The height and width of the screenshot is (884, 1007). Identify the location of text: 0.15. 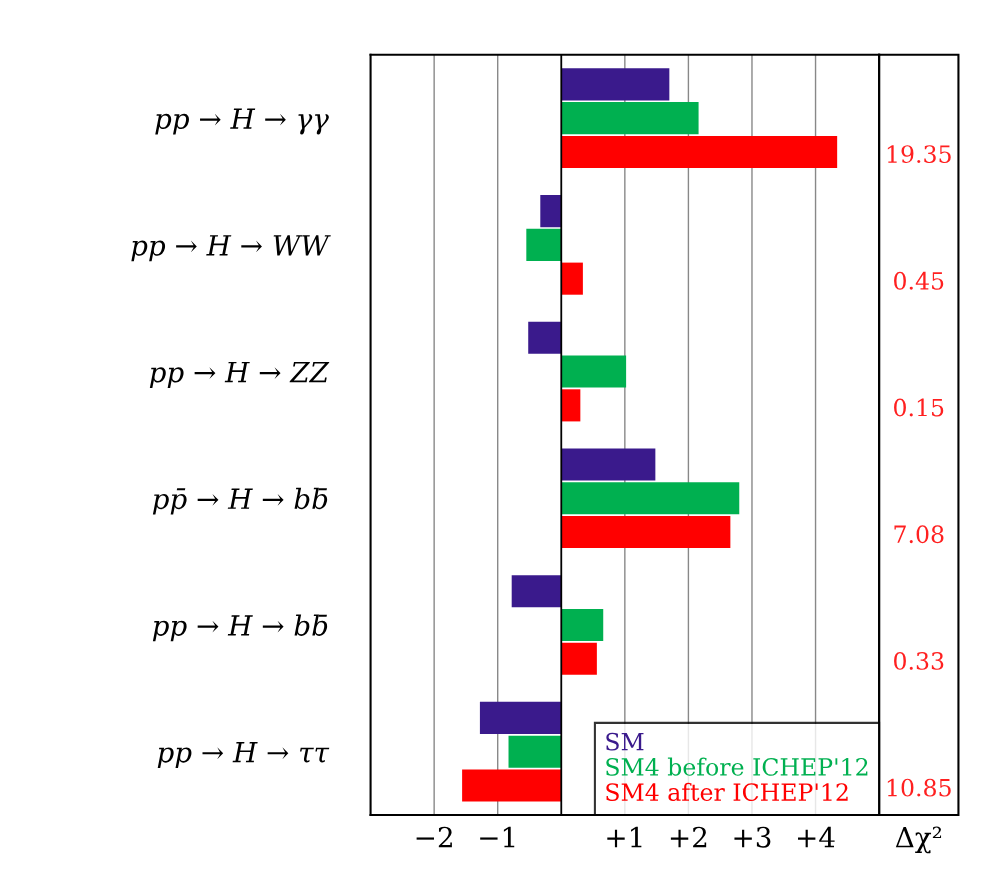
(919, 407).